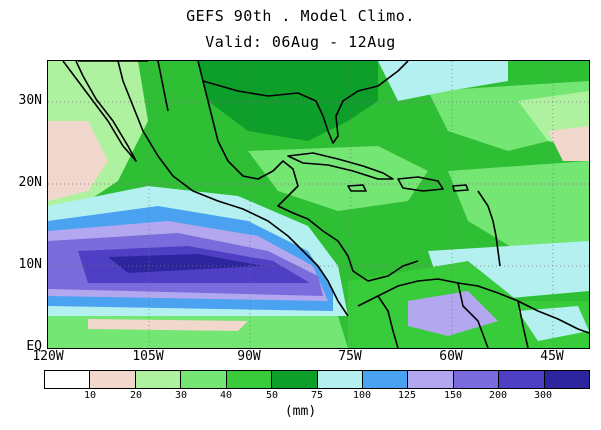  Describe the element at coordinates (181, 395) in the screenshot. I see `legend-tick-label: 30` at that location.